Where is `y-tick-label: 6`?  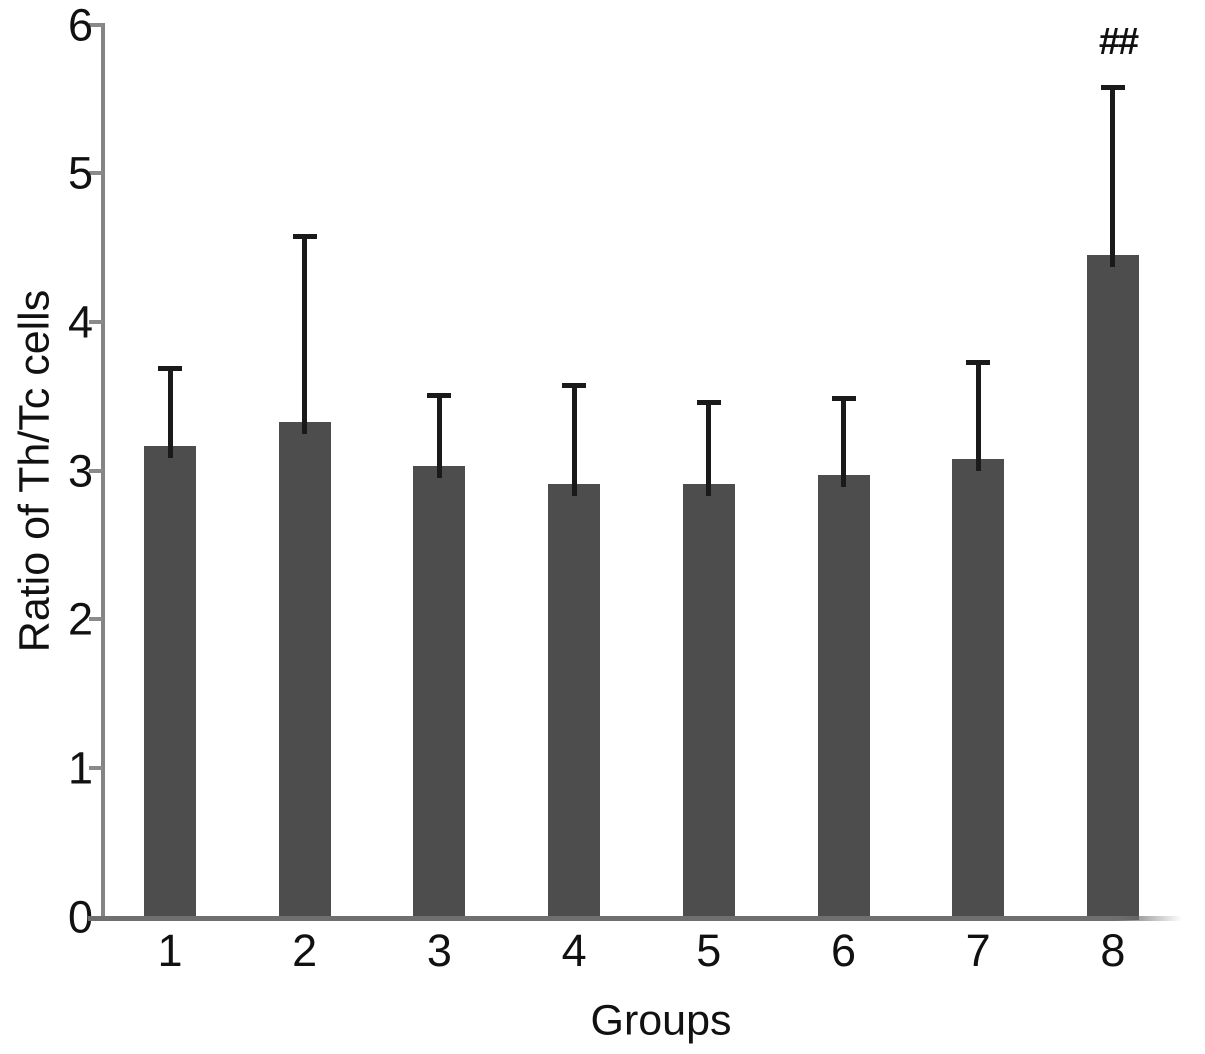
y-tick-label: 6 is located at coordinates (80, 25).